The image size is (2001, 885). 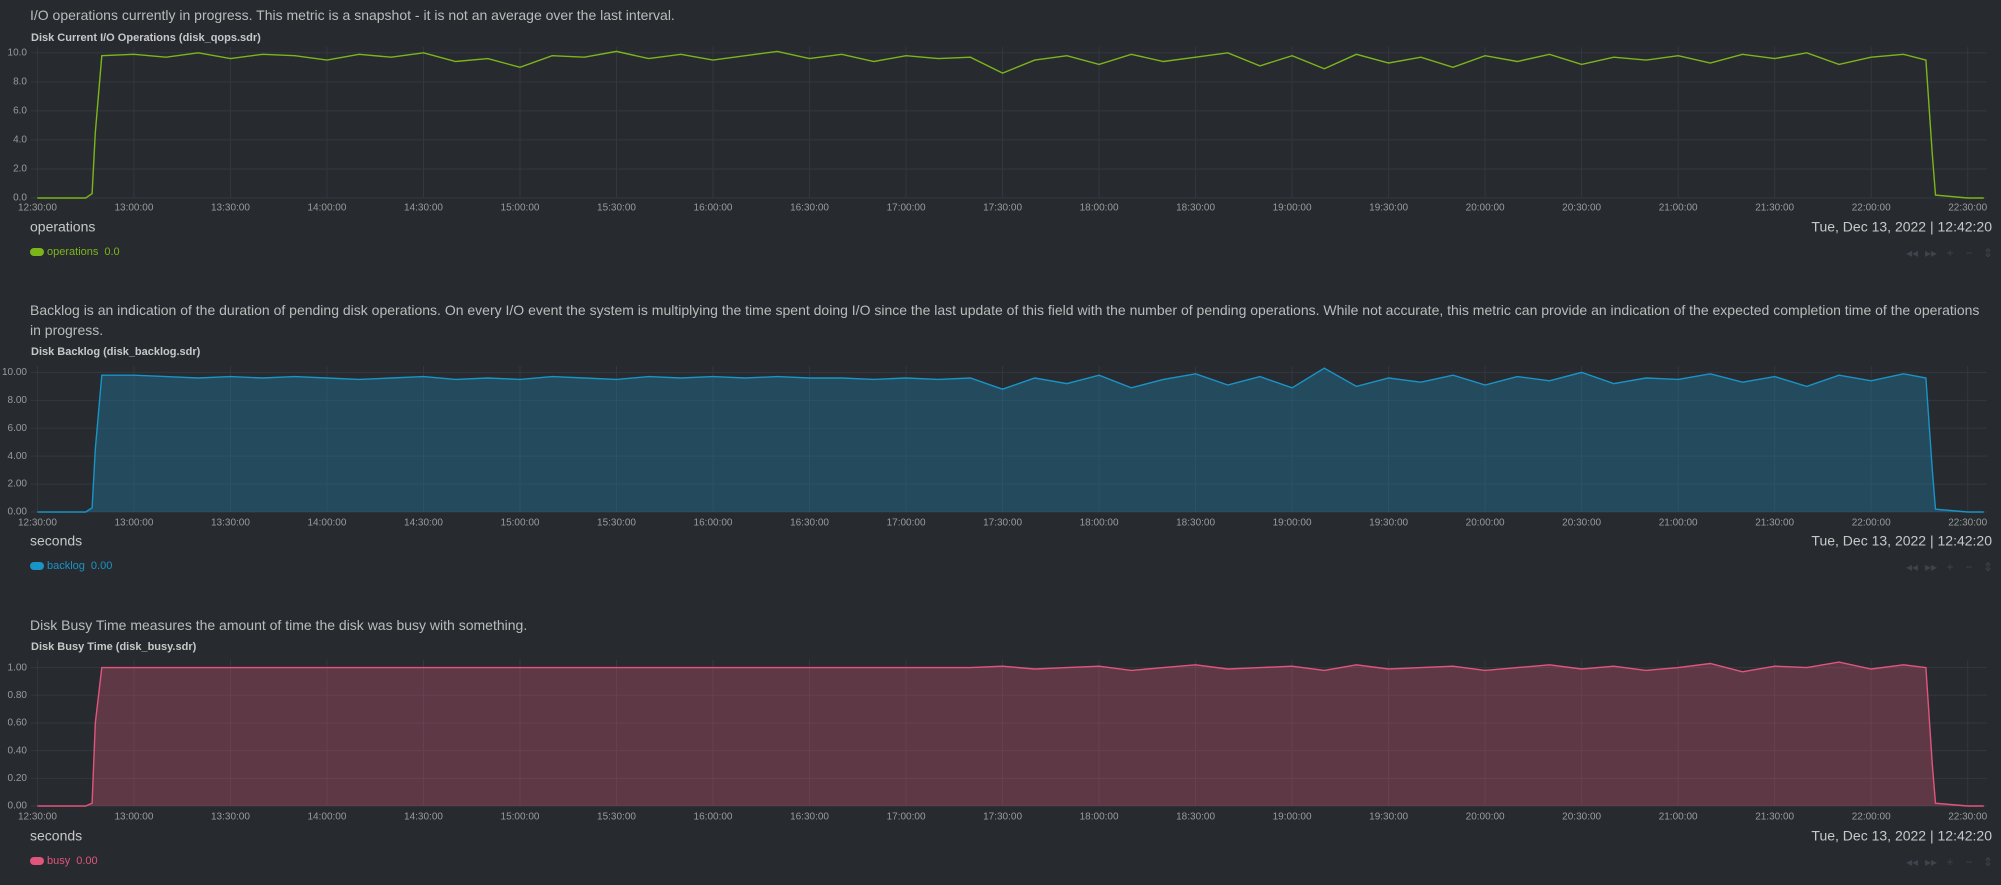 I want to click on legend-name: backlog, so click(x=66, y=566).